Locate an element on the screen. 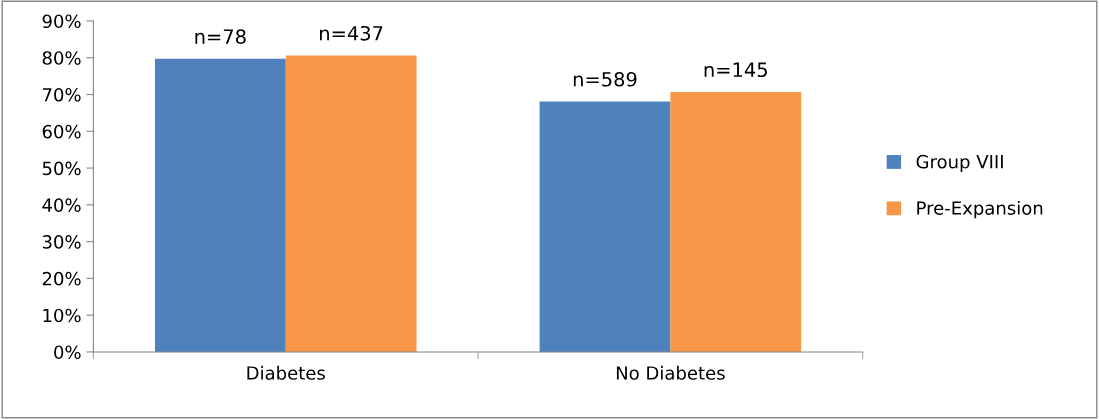 Image resolution: width=1099 pixels, height=419 pixels. legend-label: Pre-Expansion is located at coordinates (980, 209).